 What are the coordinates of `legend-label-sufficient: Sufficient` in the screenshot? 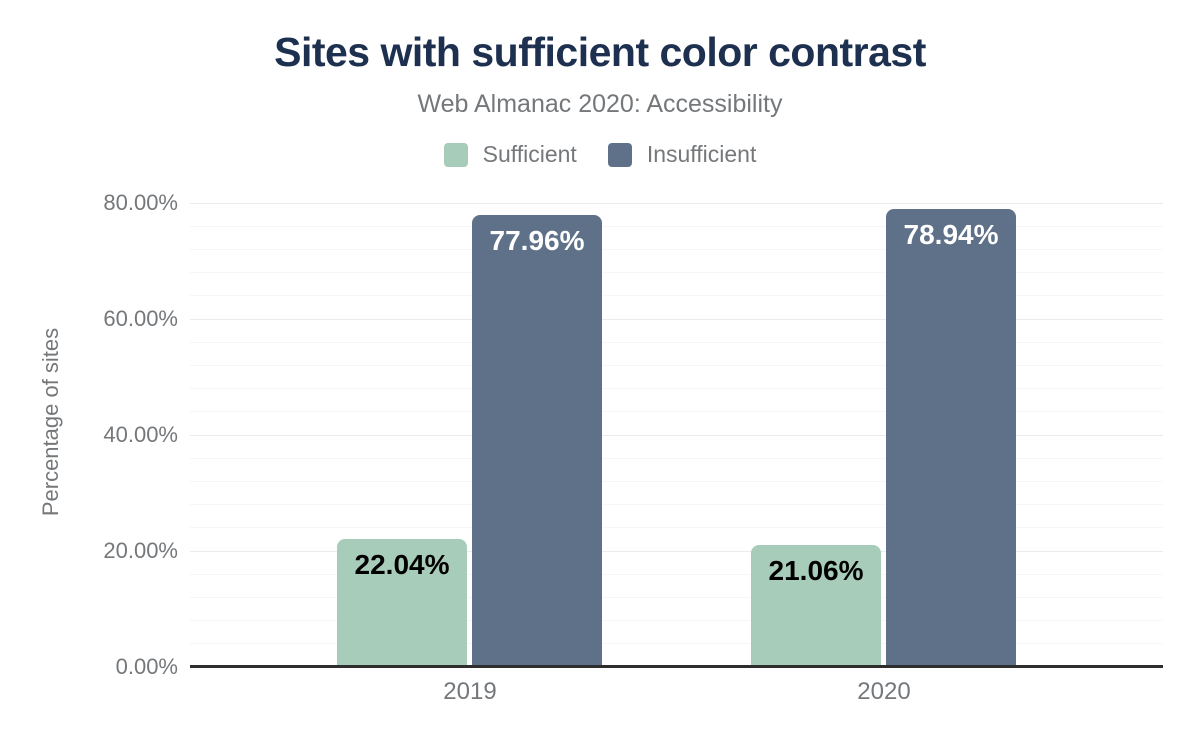 It's located at (529, 154).